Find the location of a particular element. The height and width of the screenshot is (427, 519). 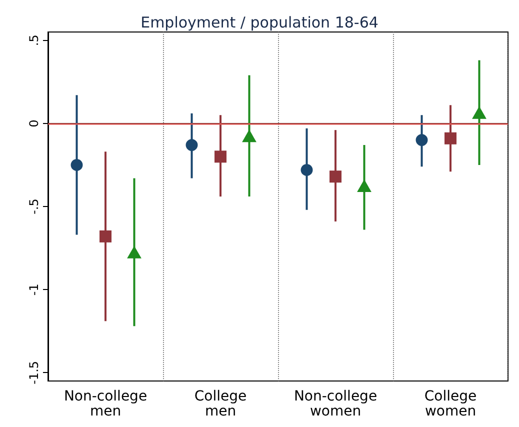

y-tick-label: -.5 is located at coordinates (34, 206).